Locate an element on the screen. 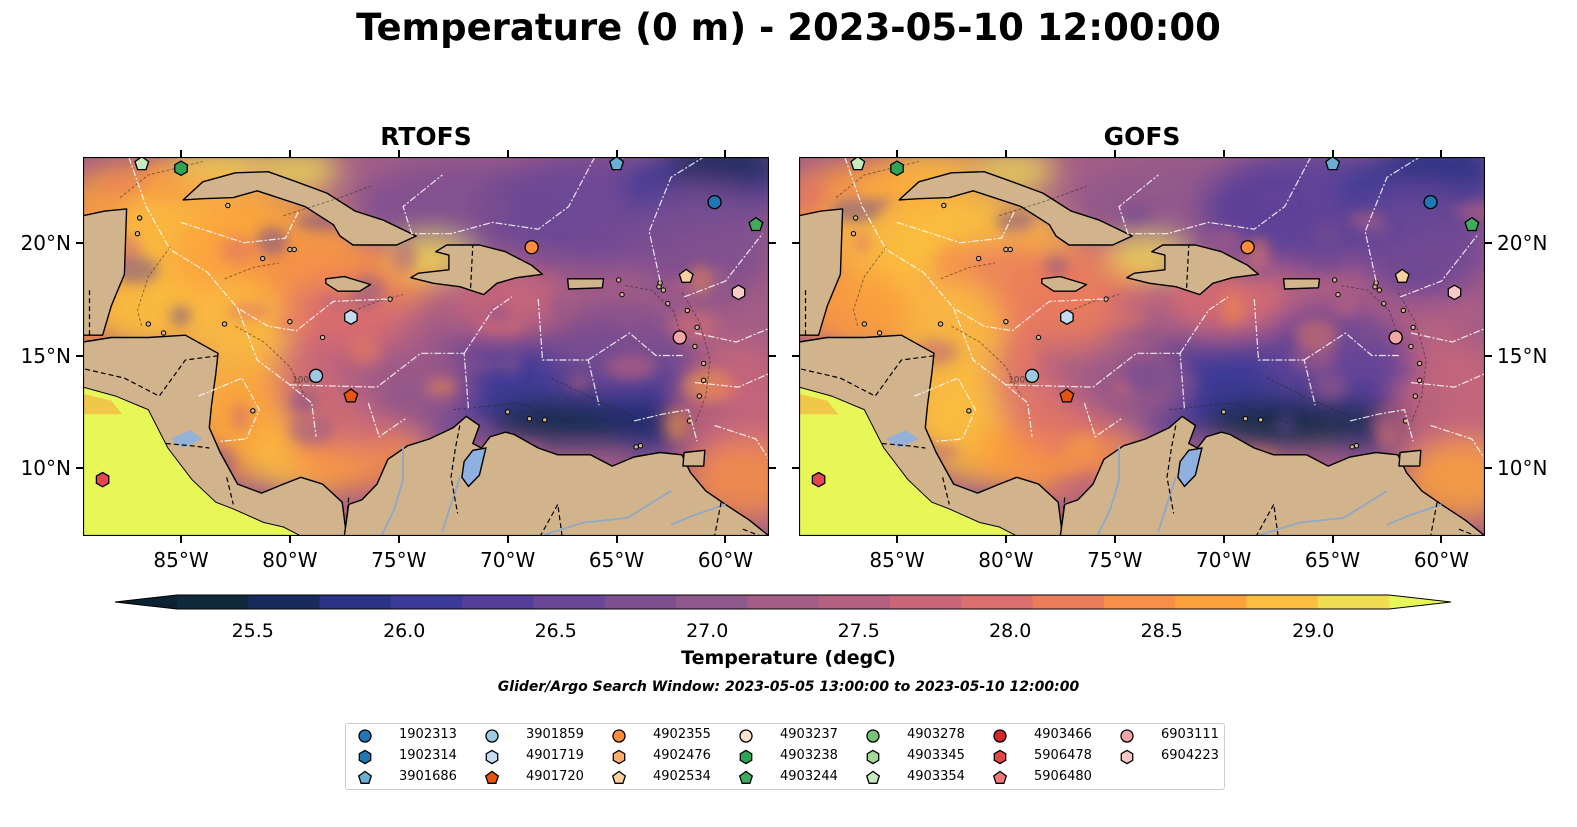  colorbar-tick-label: 28.5 is located at coordinates (1161, 631).